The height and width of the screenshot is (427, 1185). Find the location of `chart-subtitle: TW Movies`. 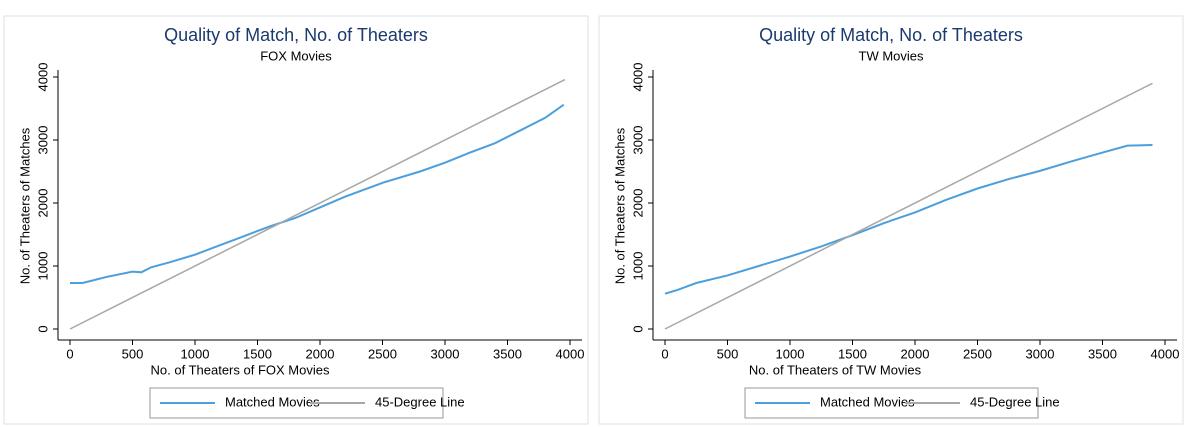

chart-subtitle: TW Movies is located at coordinates (892, 55).